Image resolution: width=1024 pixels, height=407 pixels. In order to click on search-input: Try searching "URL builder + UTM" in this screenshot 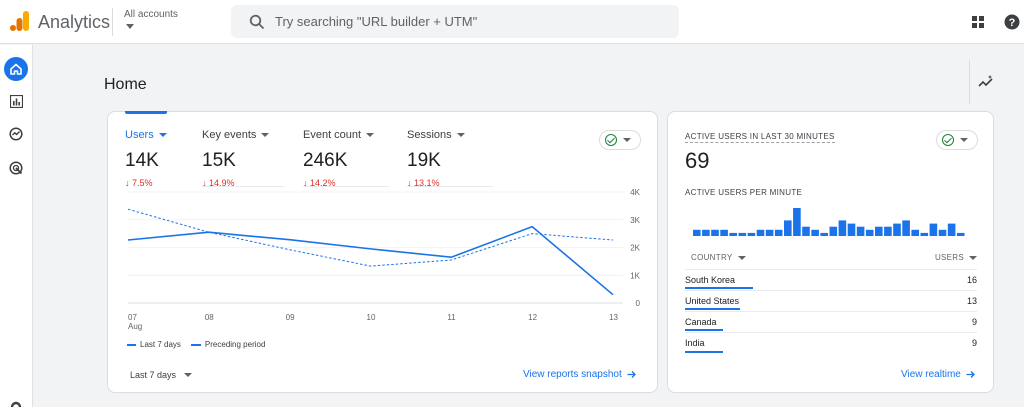, I will do `click(376, 21)`.